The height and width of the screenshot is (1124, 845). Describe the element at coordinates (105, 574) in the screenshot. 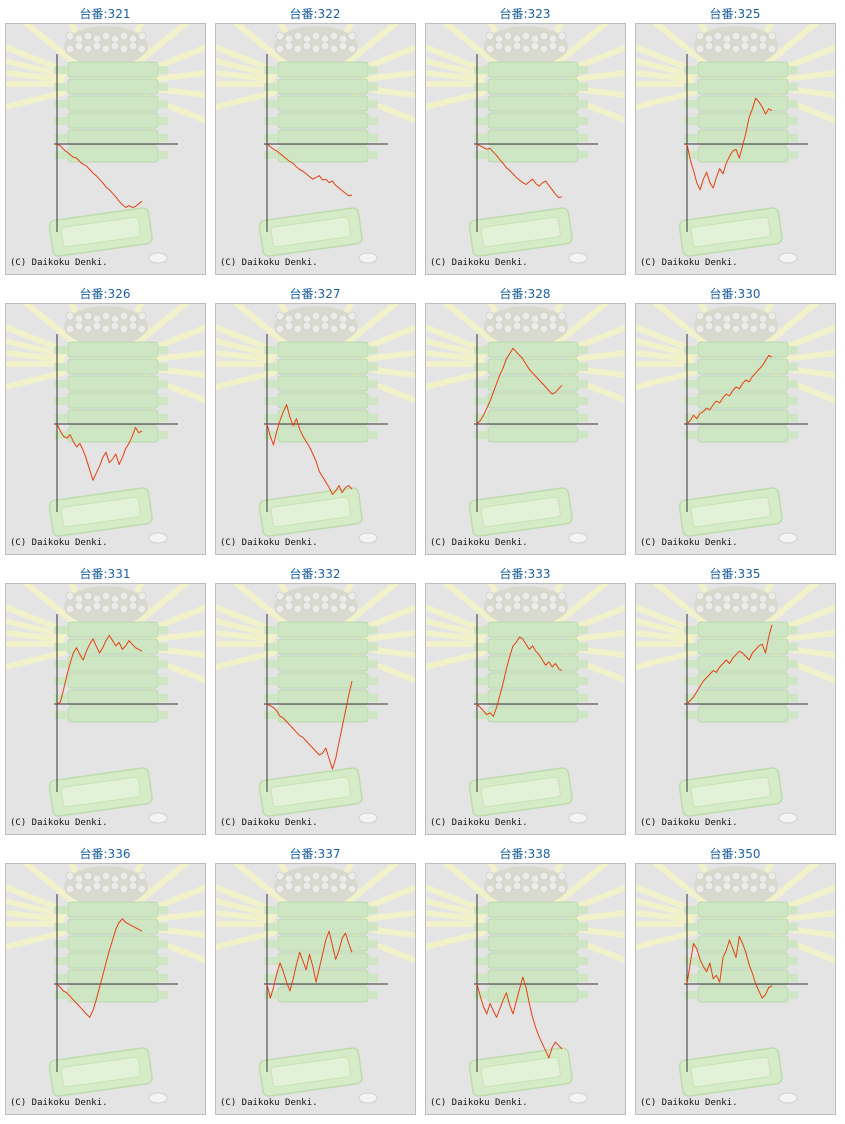

I see `machine-number-title: 台番:331` at that location.